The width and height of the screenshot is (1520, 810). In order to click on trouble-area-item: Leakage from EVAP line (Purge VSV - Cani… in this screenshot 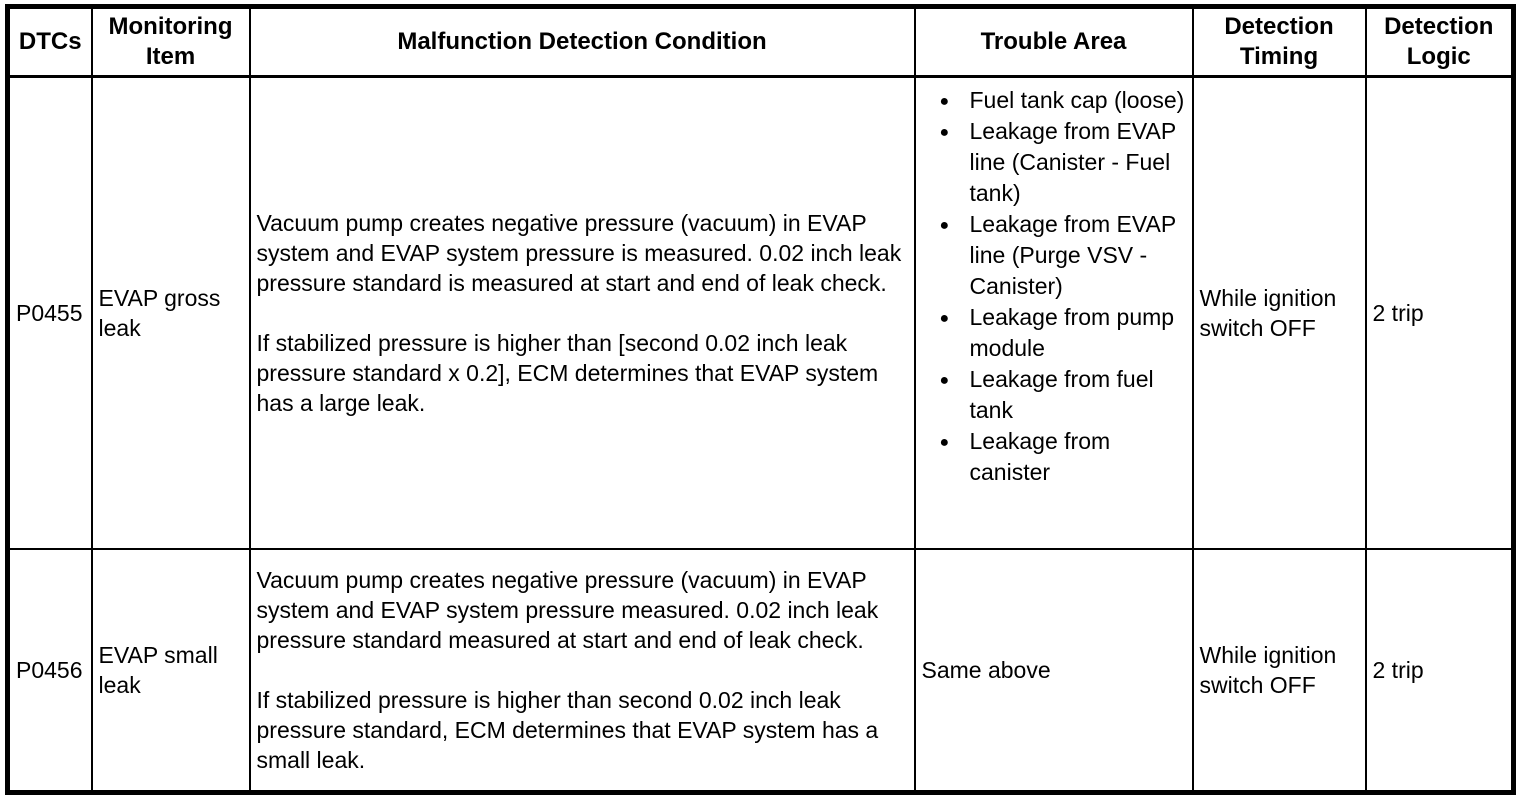, I will do `click(1063, 255)`.